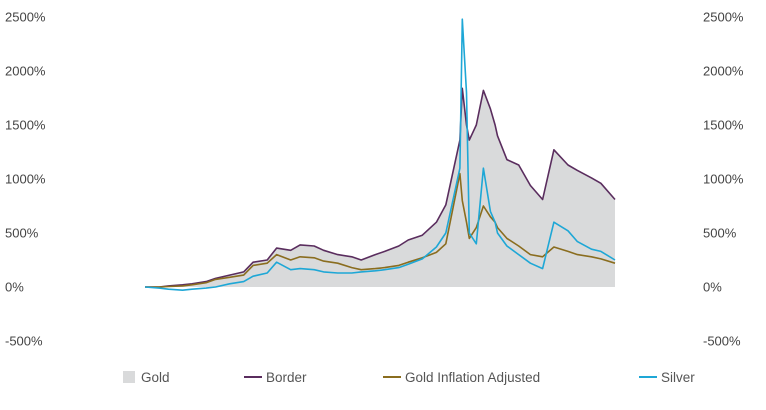 The width and height of the screenshot is (766, 410). What do you see at coordinates (25, 71) in the screenshot?
I see `left-y-tick-label: 2000%` at bounding box center [25, 71].